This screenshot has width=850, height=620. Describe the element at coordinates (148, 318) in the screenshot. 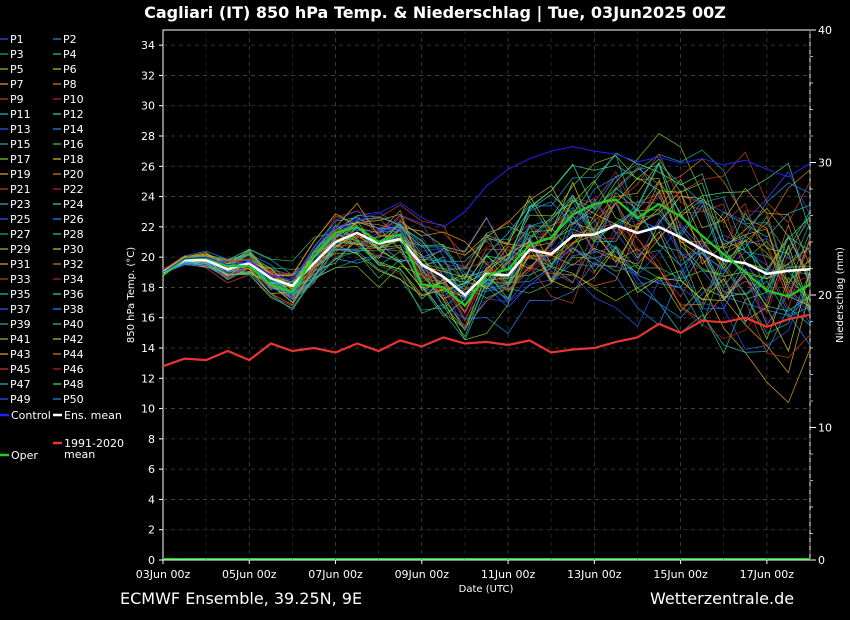

I see `y-tick-label: 16` at that location.